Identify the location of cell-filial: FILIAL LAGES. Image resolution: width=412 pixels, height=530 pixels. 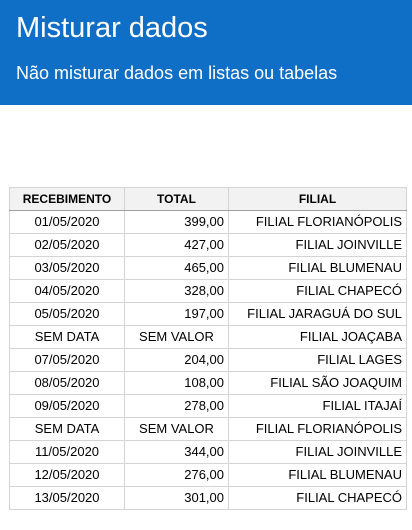
(317, 360).